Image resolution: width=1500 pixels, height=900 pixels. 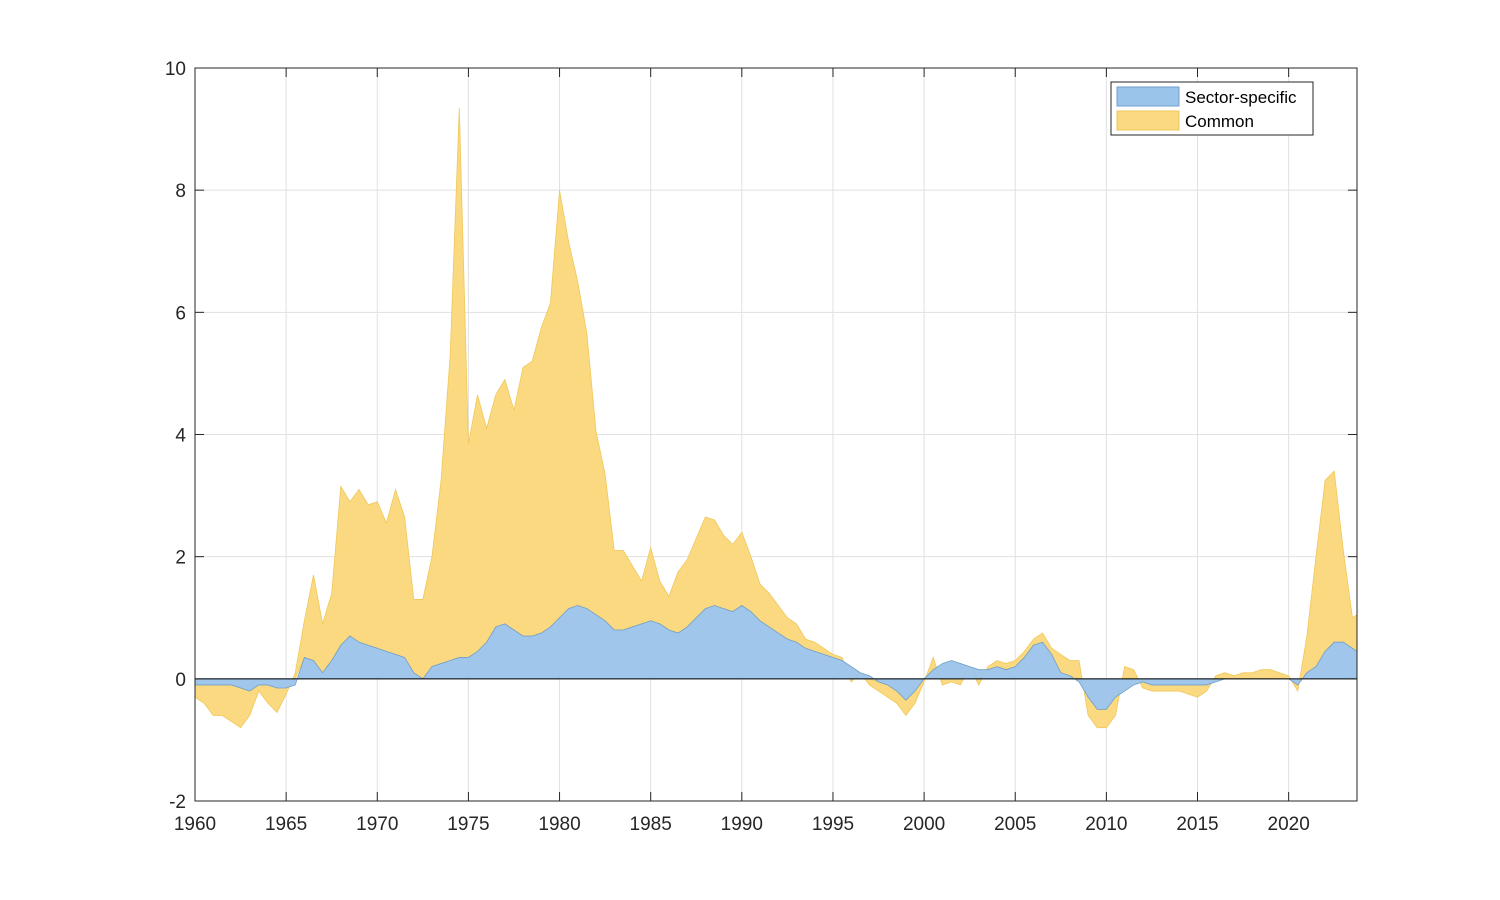 I want to click on legend-swatch-common, so click(x=1148, y=120).